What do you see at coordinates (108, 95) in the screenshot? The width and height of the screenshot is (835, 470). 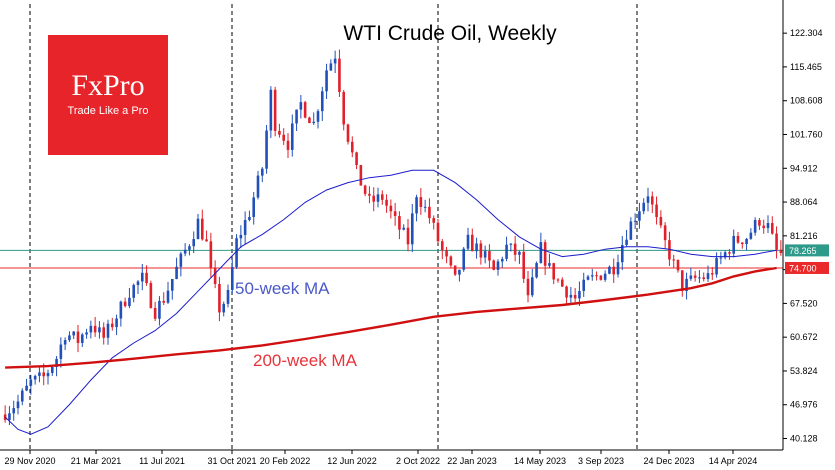 I see `fxpro-logo: FxPro Trade Like a Pro` at bounding box center [108, 95].